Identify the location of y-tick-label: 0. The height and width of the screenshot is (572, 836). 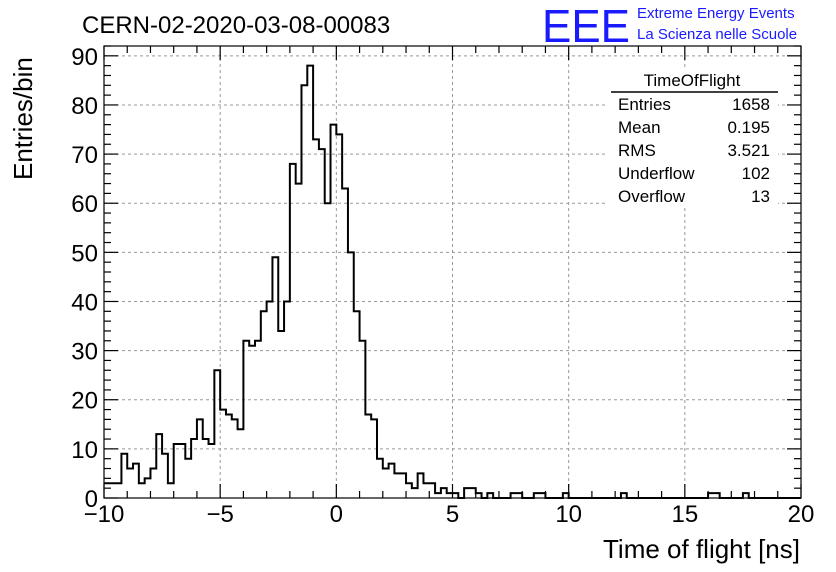
(91, 499).